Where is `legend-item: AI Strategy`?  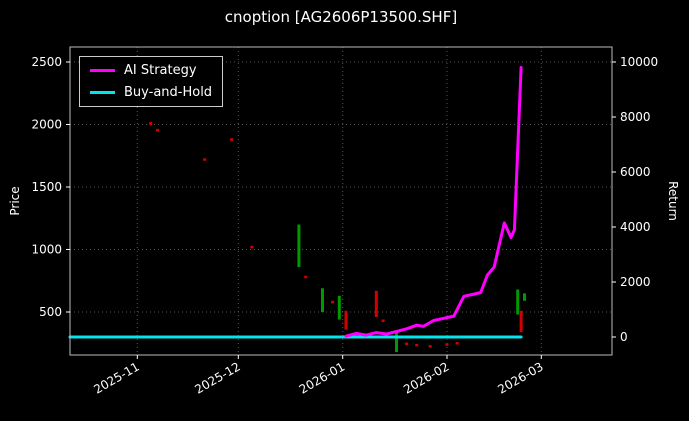
legend-item: AI Strategy is located at coordinates (151, 70).